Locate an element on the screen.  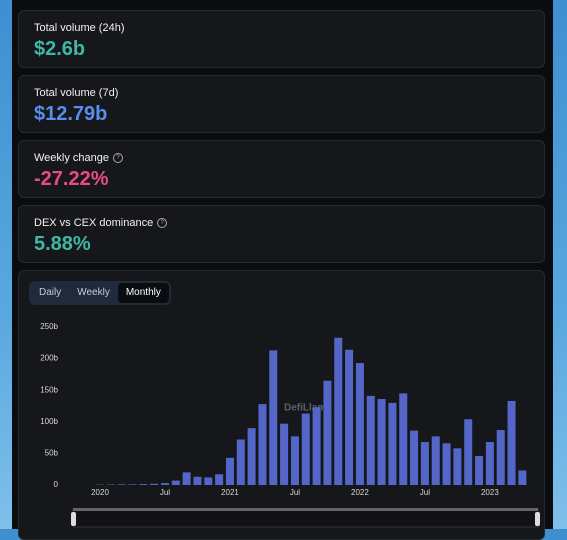
y-tick-label: 150b is located at coordinates (49, 389).